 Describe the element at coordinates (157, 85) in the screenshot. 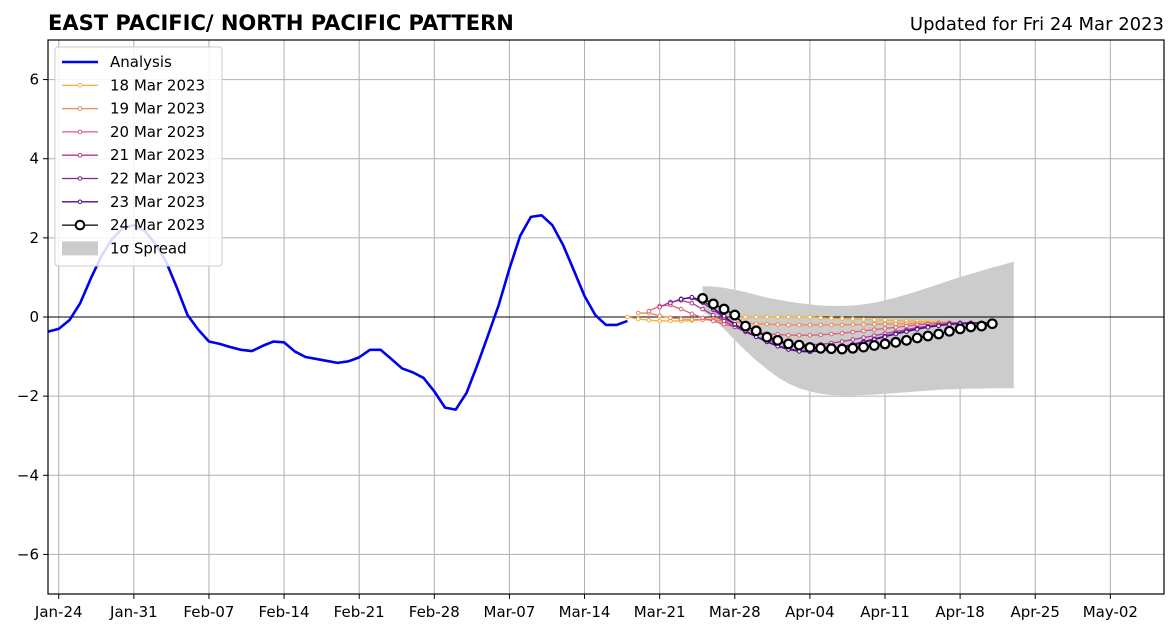

I see `legend-label: 18 Mar 2023` at that location.